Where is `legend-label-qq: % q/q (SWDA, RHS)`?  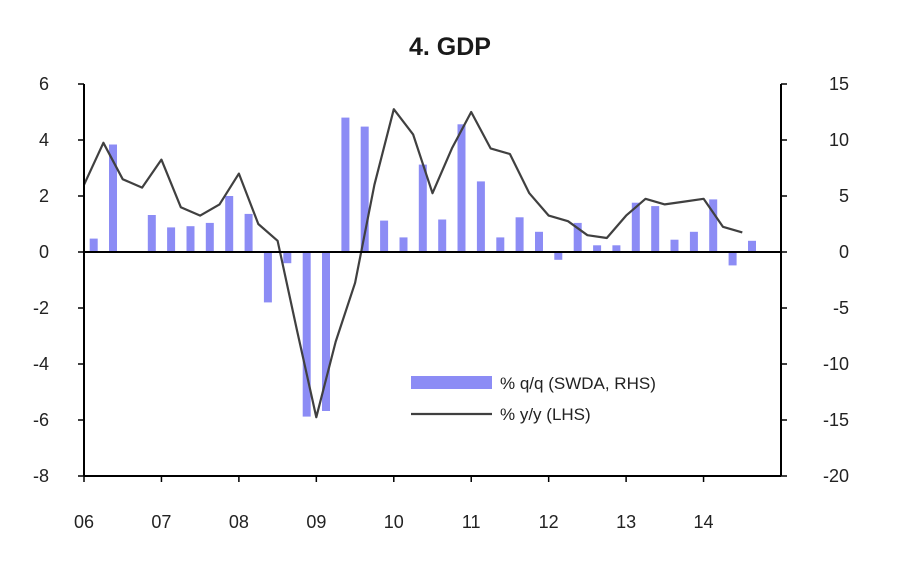
legend-label-qq: % q/q (SWDA, RHS) is located at coordinates (578, 383).